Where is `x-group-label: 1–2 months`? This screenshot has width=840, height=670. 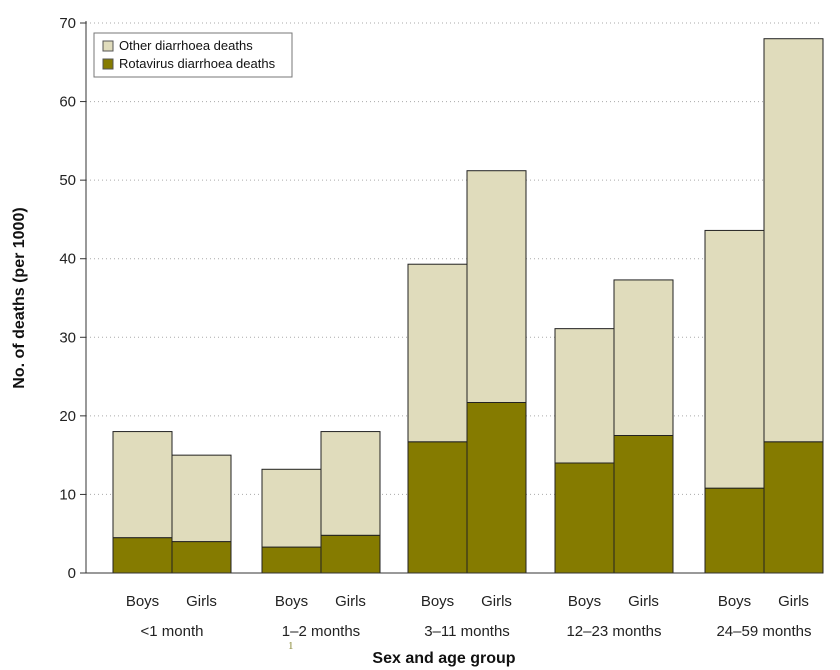
x-group-label: 1–2 months is located at coordinates (321, 631).